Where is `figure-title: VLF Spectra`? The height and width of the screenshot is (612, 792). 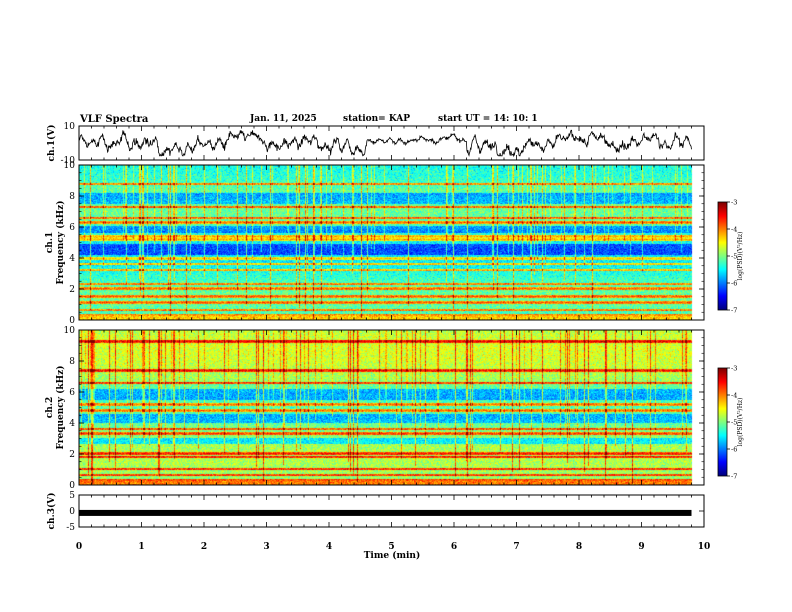 figure-title: VLF Spectra is located at coordinates (114, 119).